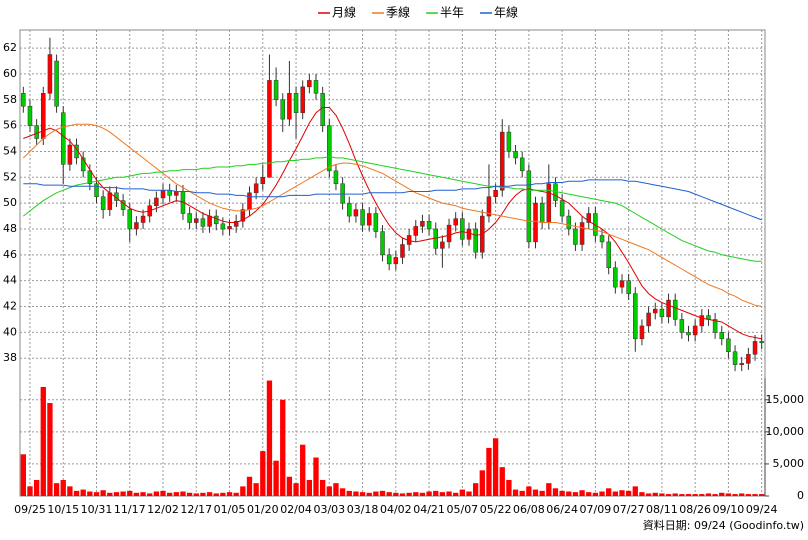 The height and width of the screenshot is (540, 808). I want to click on x-tick-label: 12/02, so click(163, 509).